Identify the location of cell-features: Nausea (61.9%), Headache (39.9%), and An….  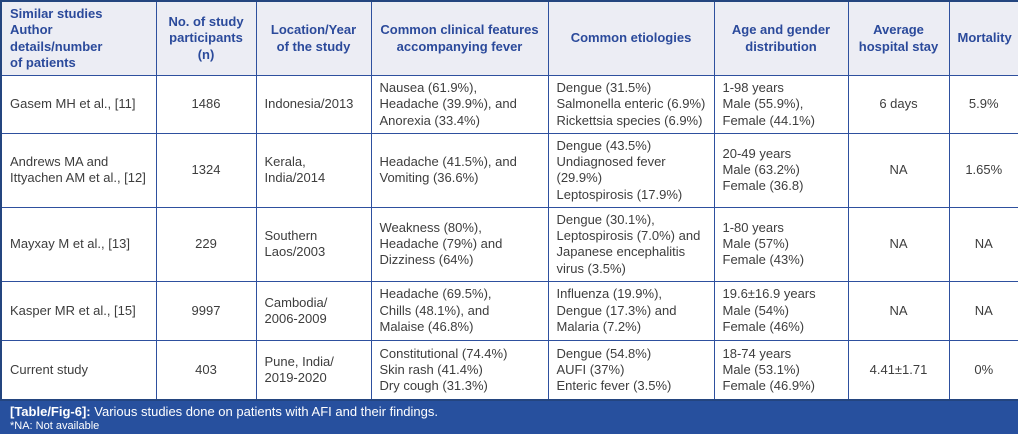
(459, 104).